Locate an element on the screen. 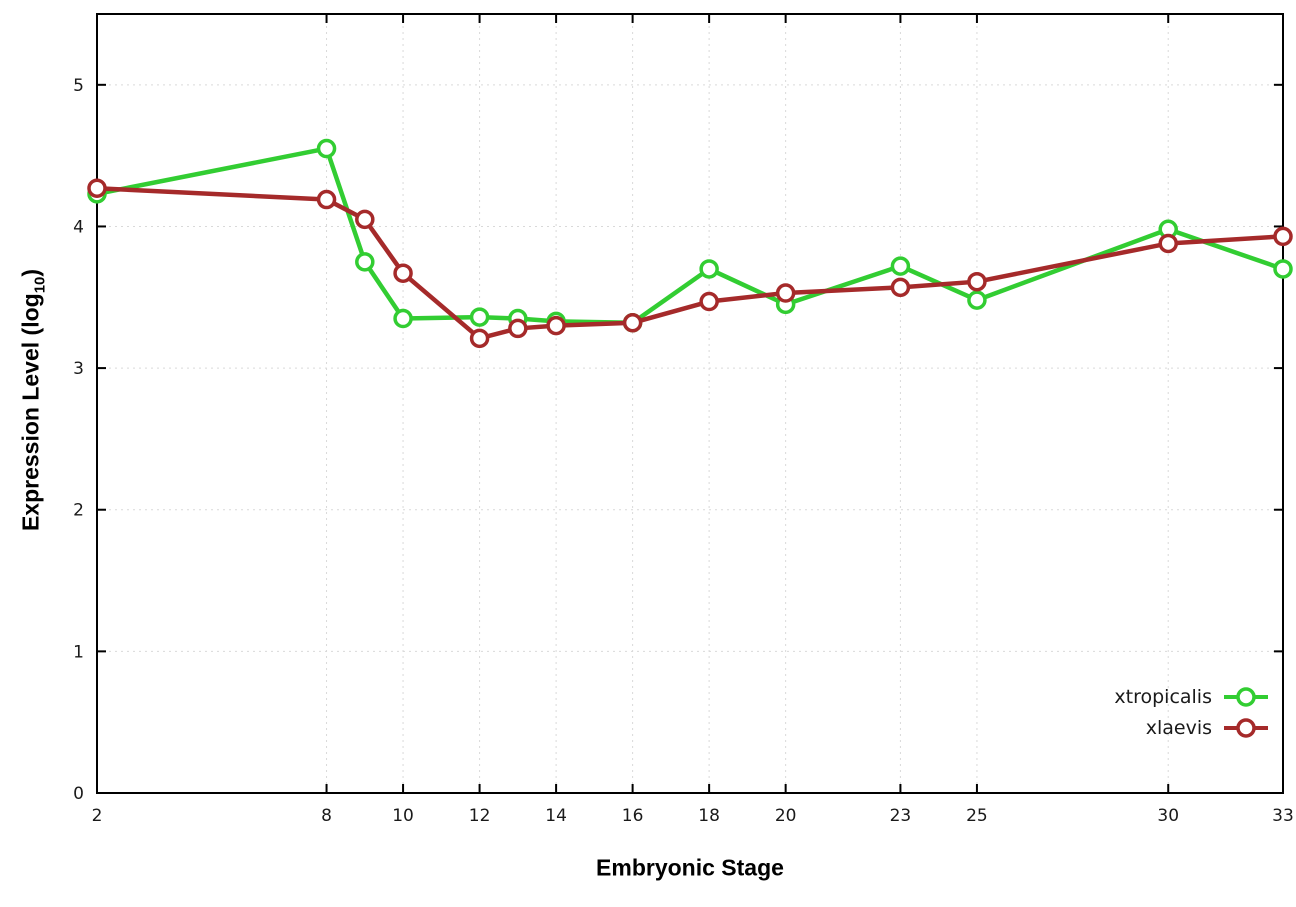  svg-text: 20 is located at coordinates (786, 816).